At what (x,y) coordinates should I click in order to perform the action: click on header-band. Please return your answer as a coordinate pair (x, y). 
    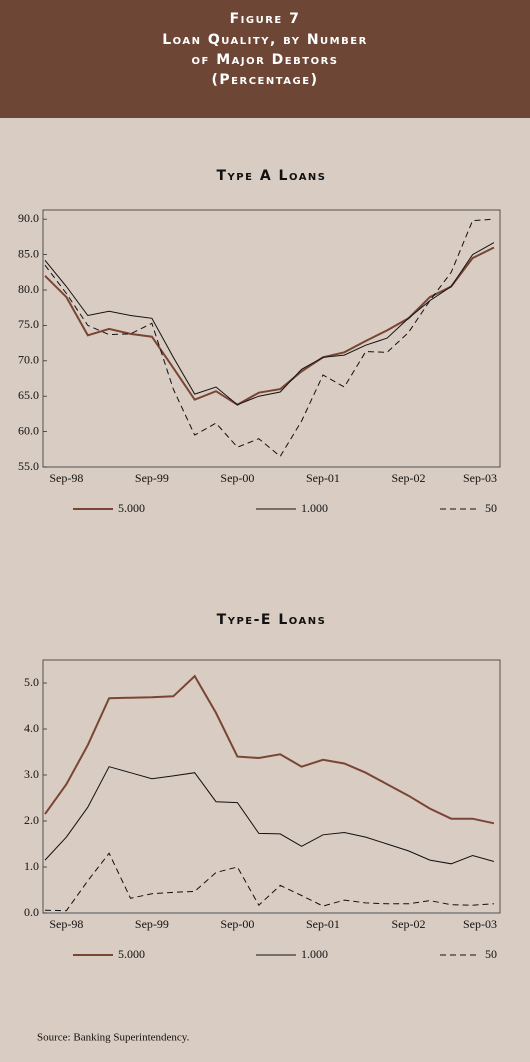
    Looking at the image, I should click on (265, 59).